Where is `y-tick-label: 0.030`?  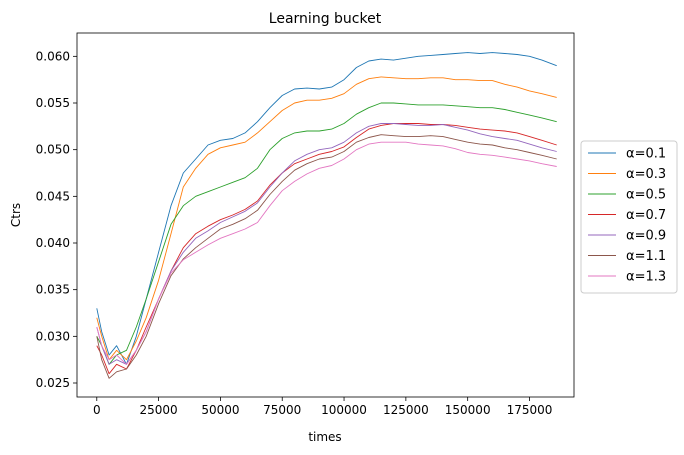 y-tick-label: 0.030 is located at coordinates (53, 336).